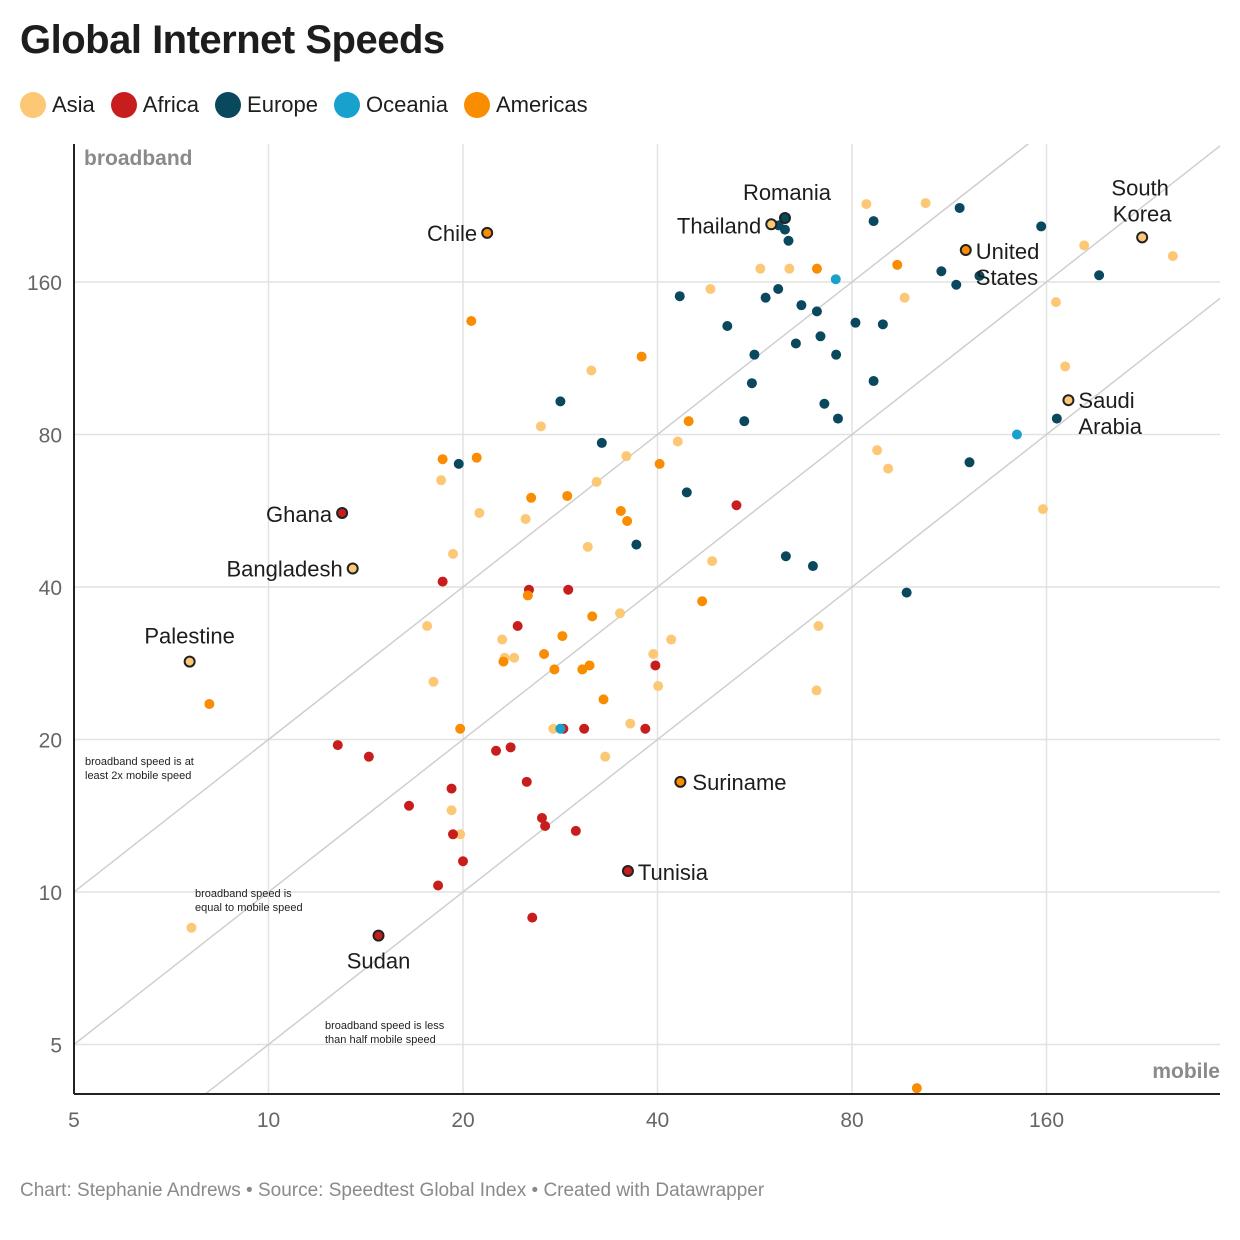 The image size is (1240, 1240). What do you see at coordinates (56, 1046) in the screenshot?
I see `y-tick-label: 5` at bounding box center [56, 1046].